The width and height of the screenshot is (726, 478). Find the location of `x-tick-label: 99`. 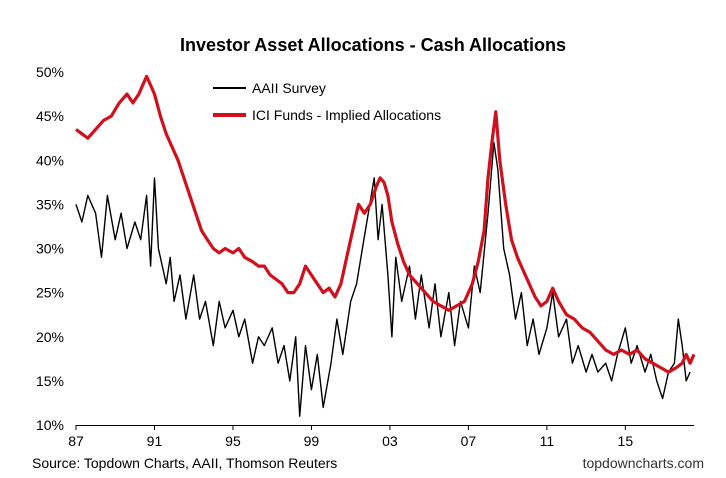

x-tick-label: 99 is located at coordinates (312, 441).